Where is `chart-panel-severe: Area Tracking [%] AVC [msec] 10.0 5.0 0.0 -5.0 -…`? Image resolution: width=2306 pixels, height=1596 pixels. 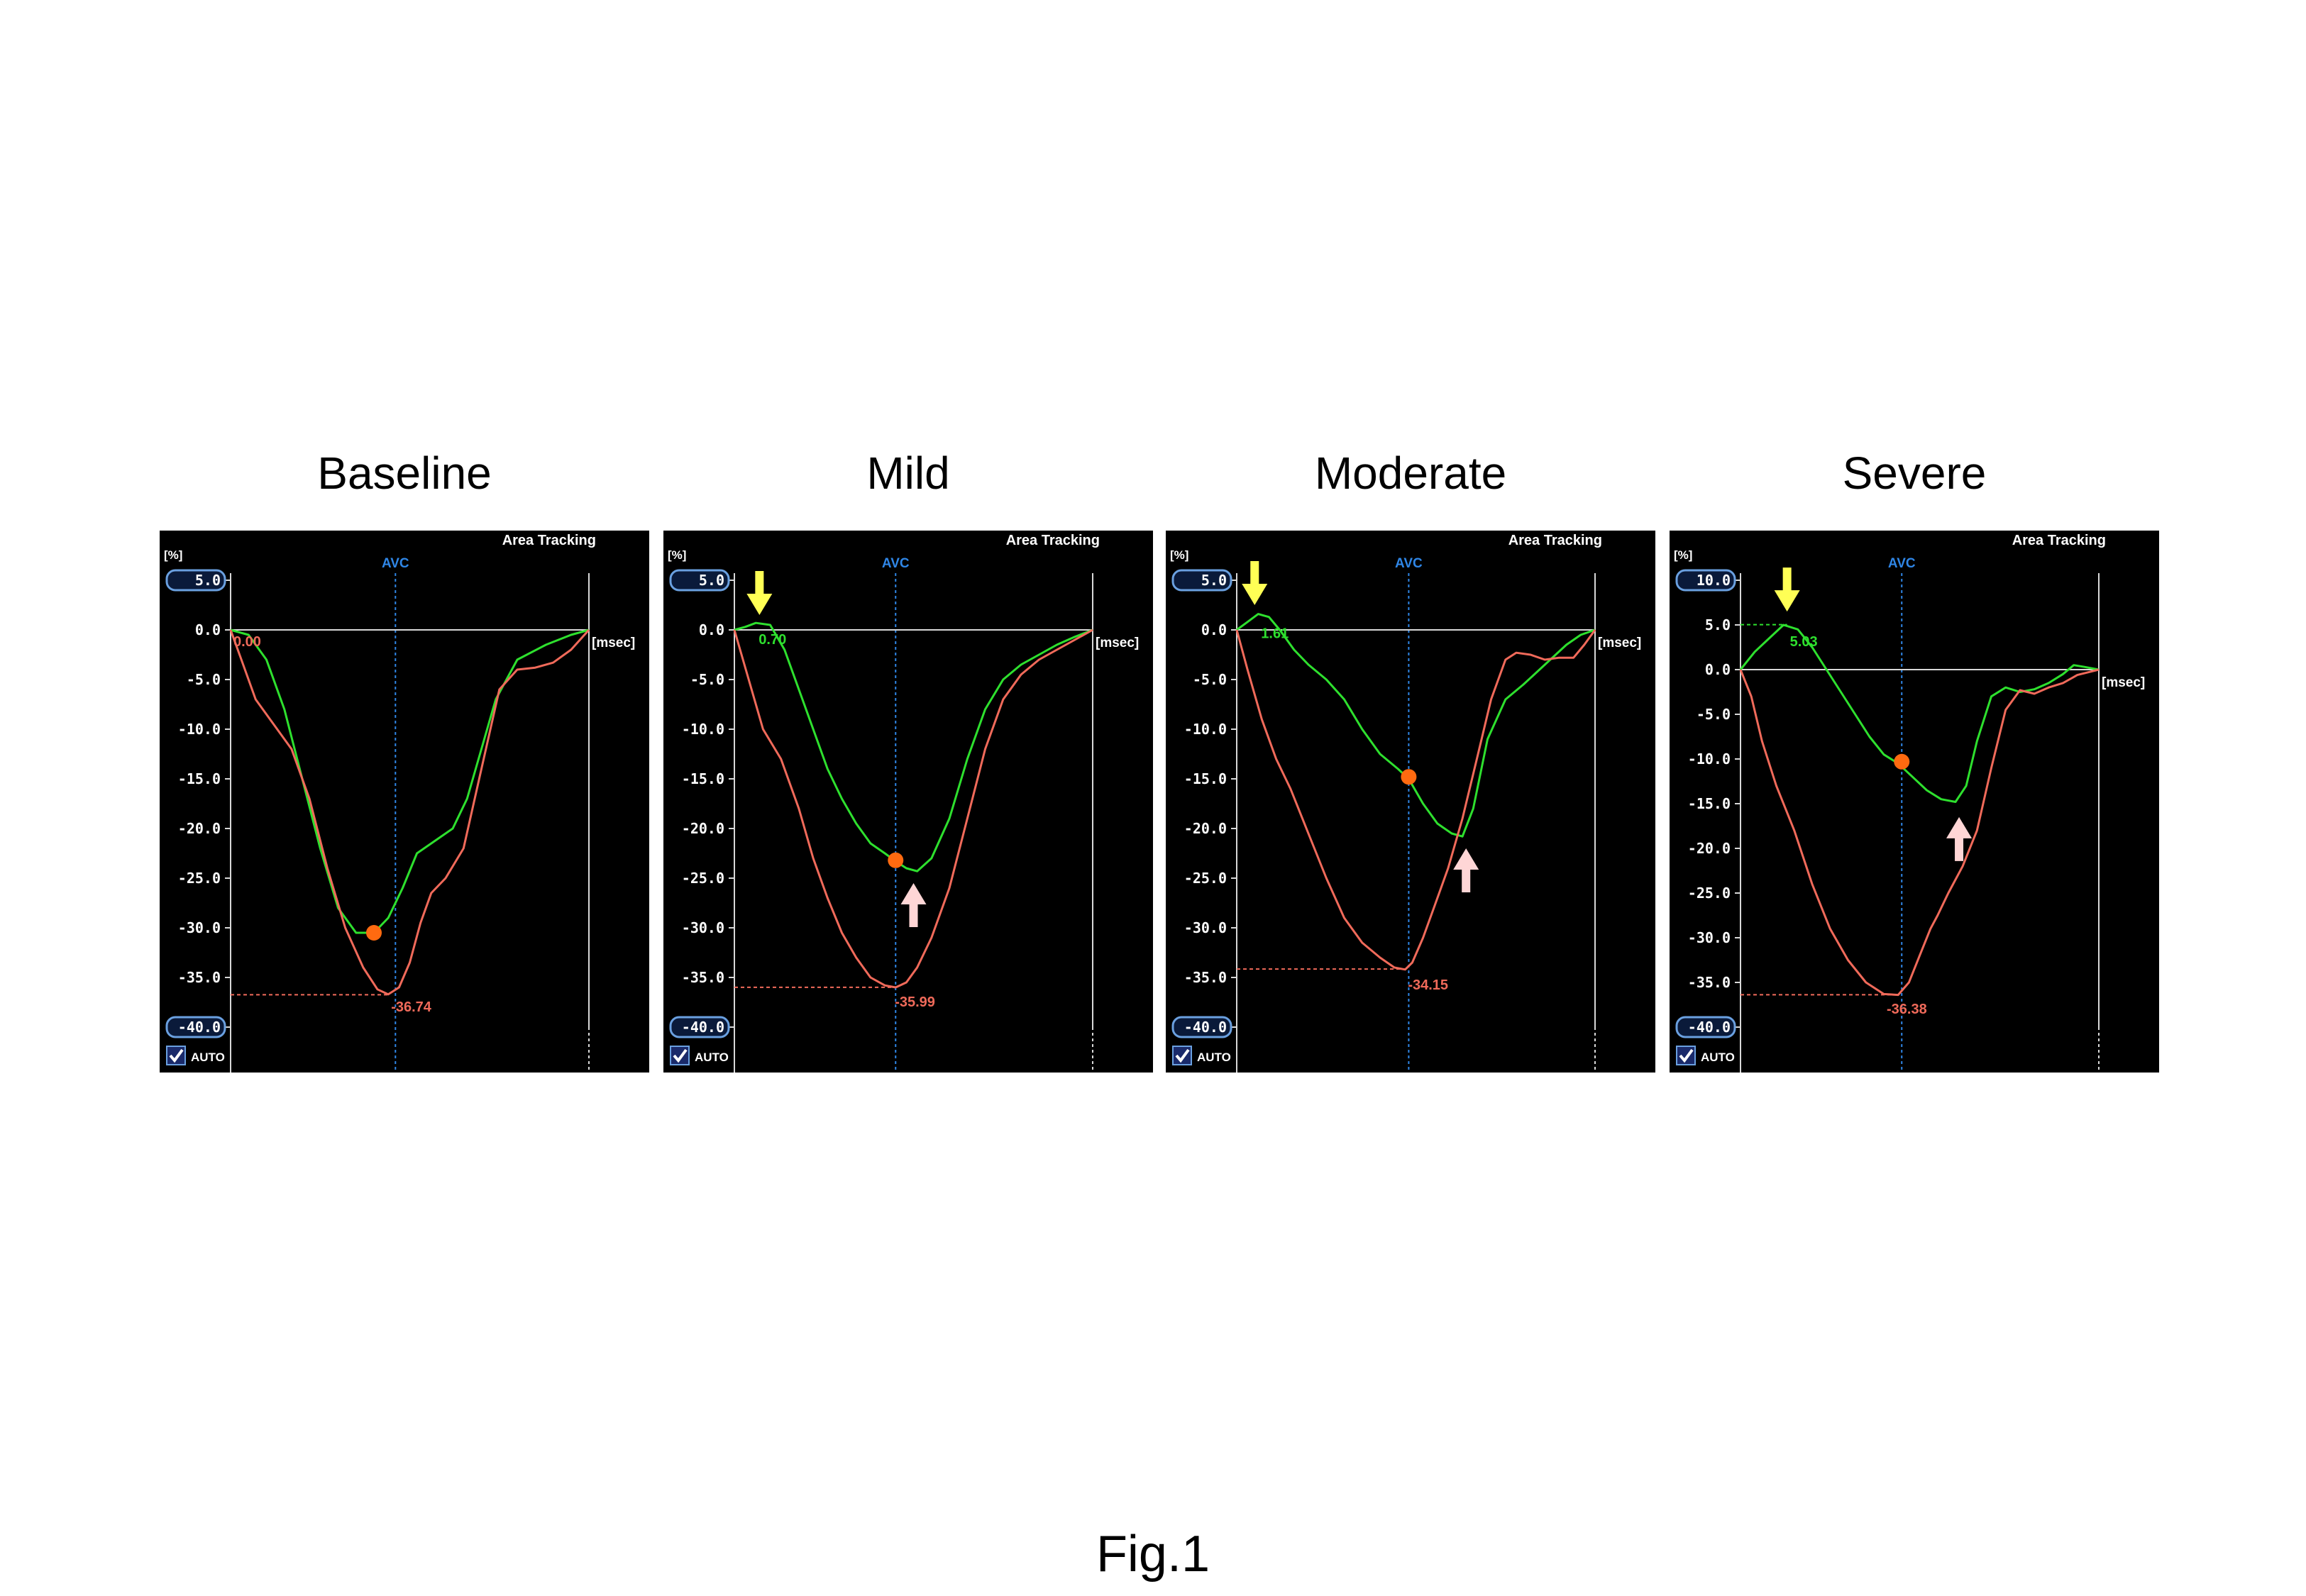
chart-panel-severe: Area Tracking [%] AVC [msec] 10.0 5.0 0.0 -5.0 -… is located at coordinates (1914, 802).